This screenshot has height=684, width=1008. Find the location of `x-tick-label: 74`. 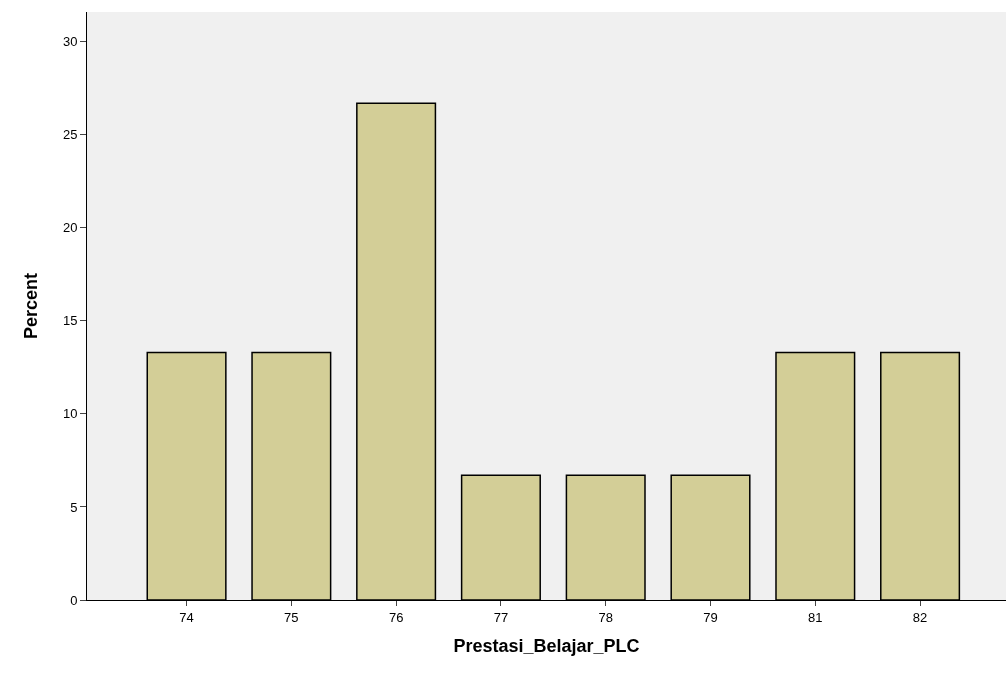

x-tick-label: 74 is located at coordinates (186, 617).